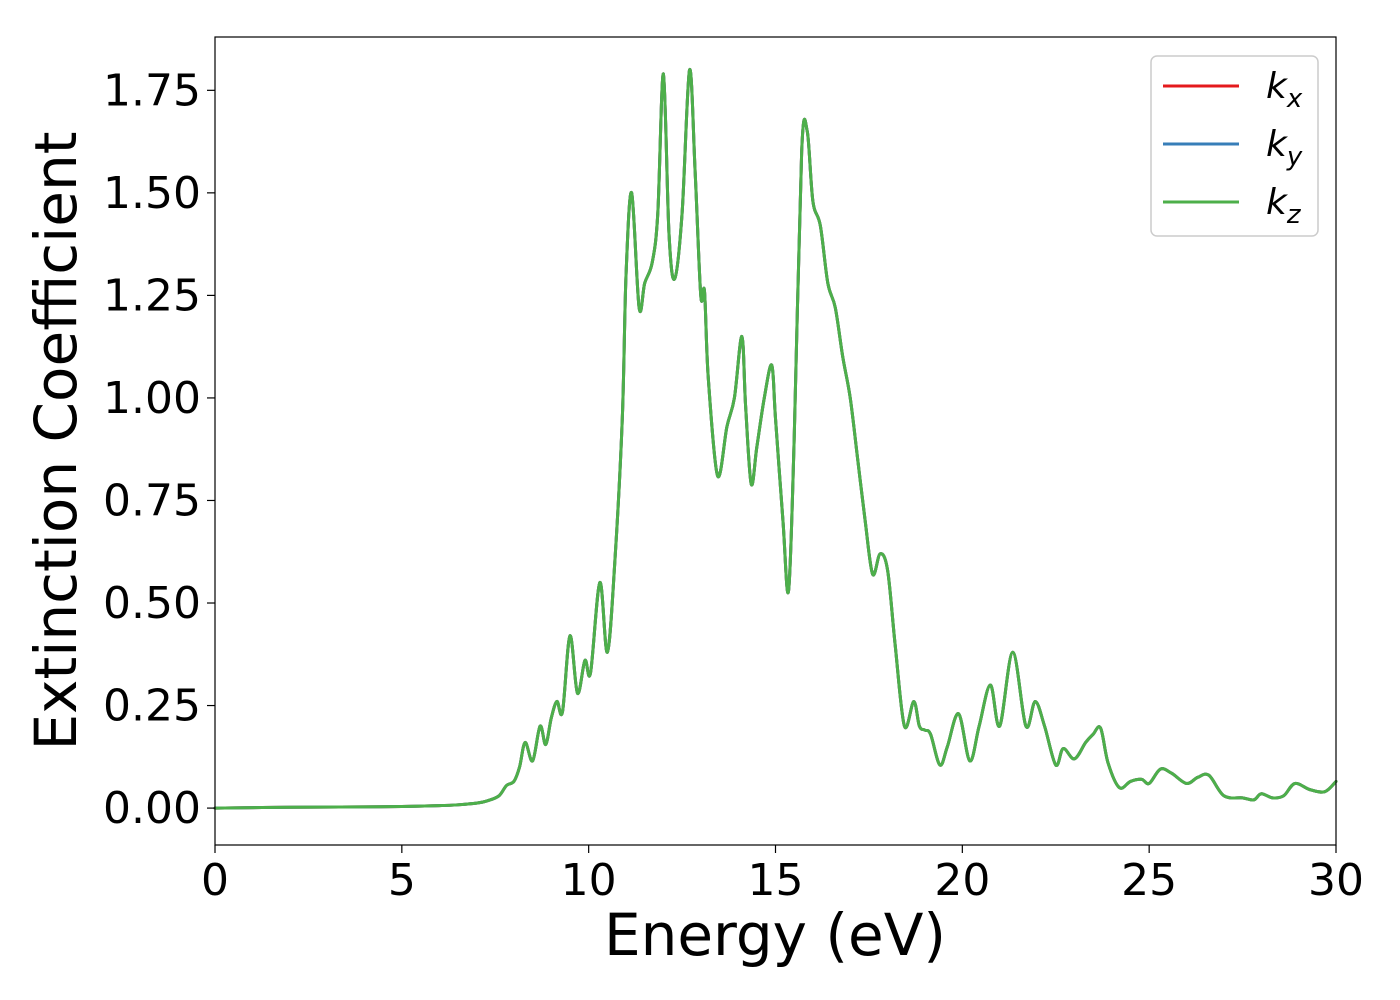 The width and height of the screenshot is (1400, 1000). Describe the element at coordinates (159, 449) in the screenshot. I see `y-axis: 0.00 0.25 0.50 0.75 1.00 1.25 1.50 1.75` at that location.